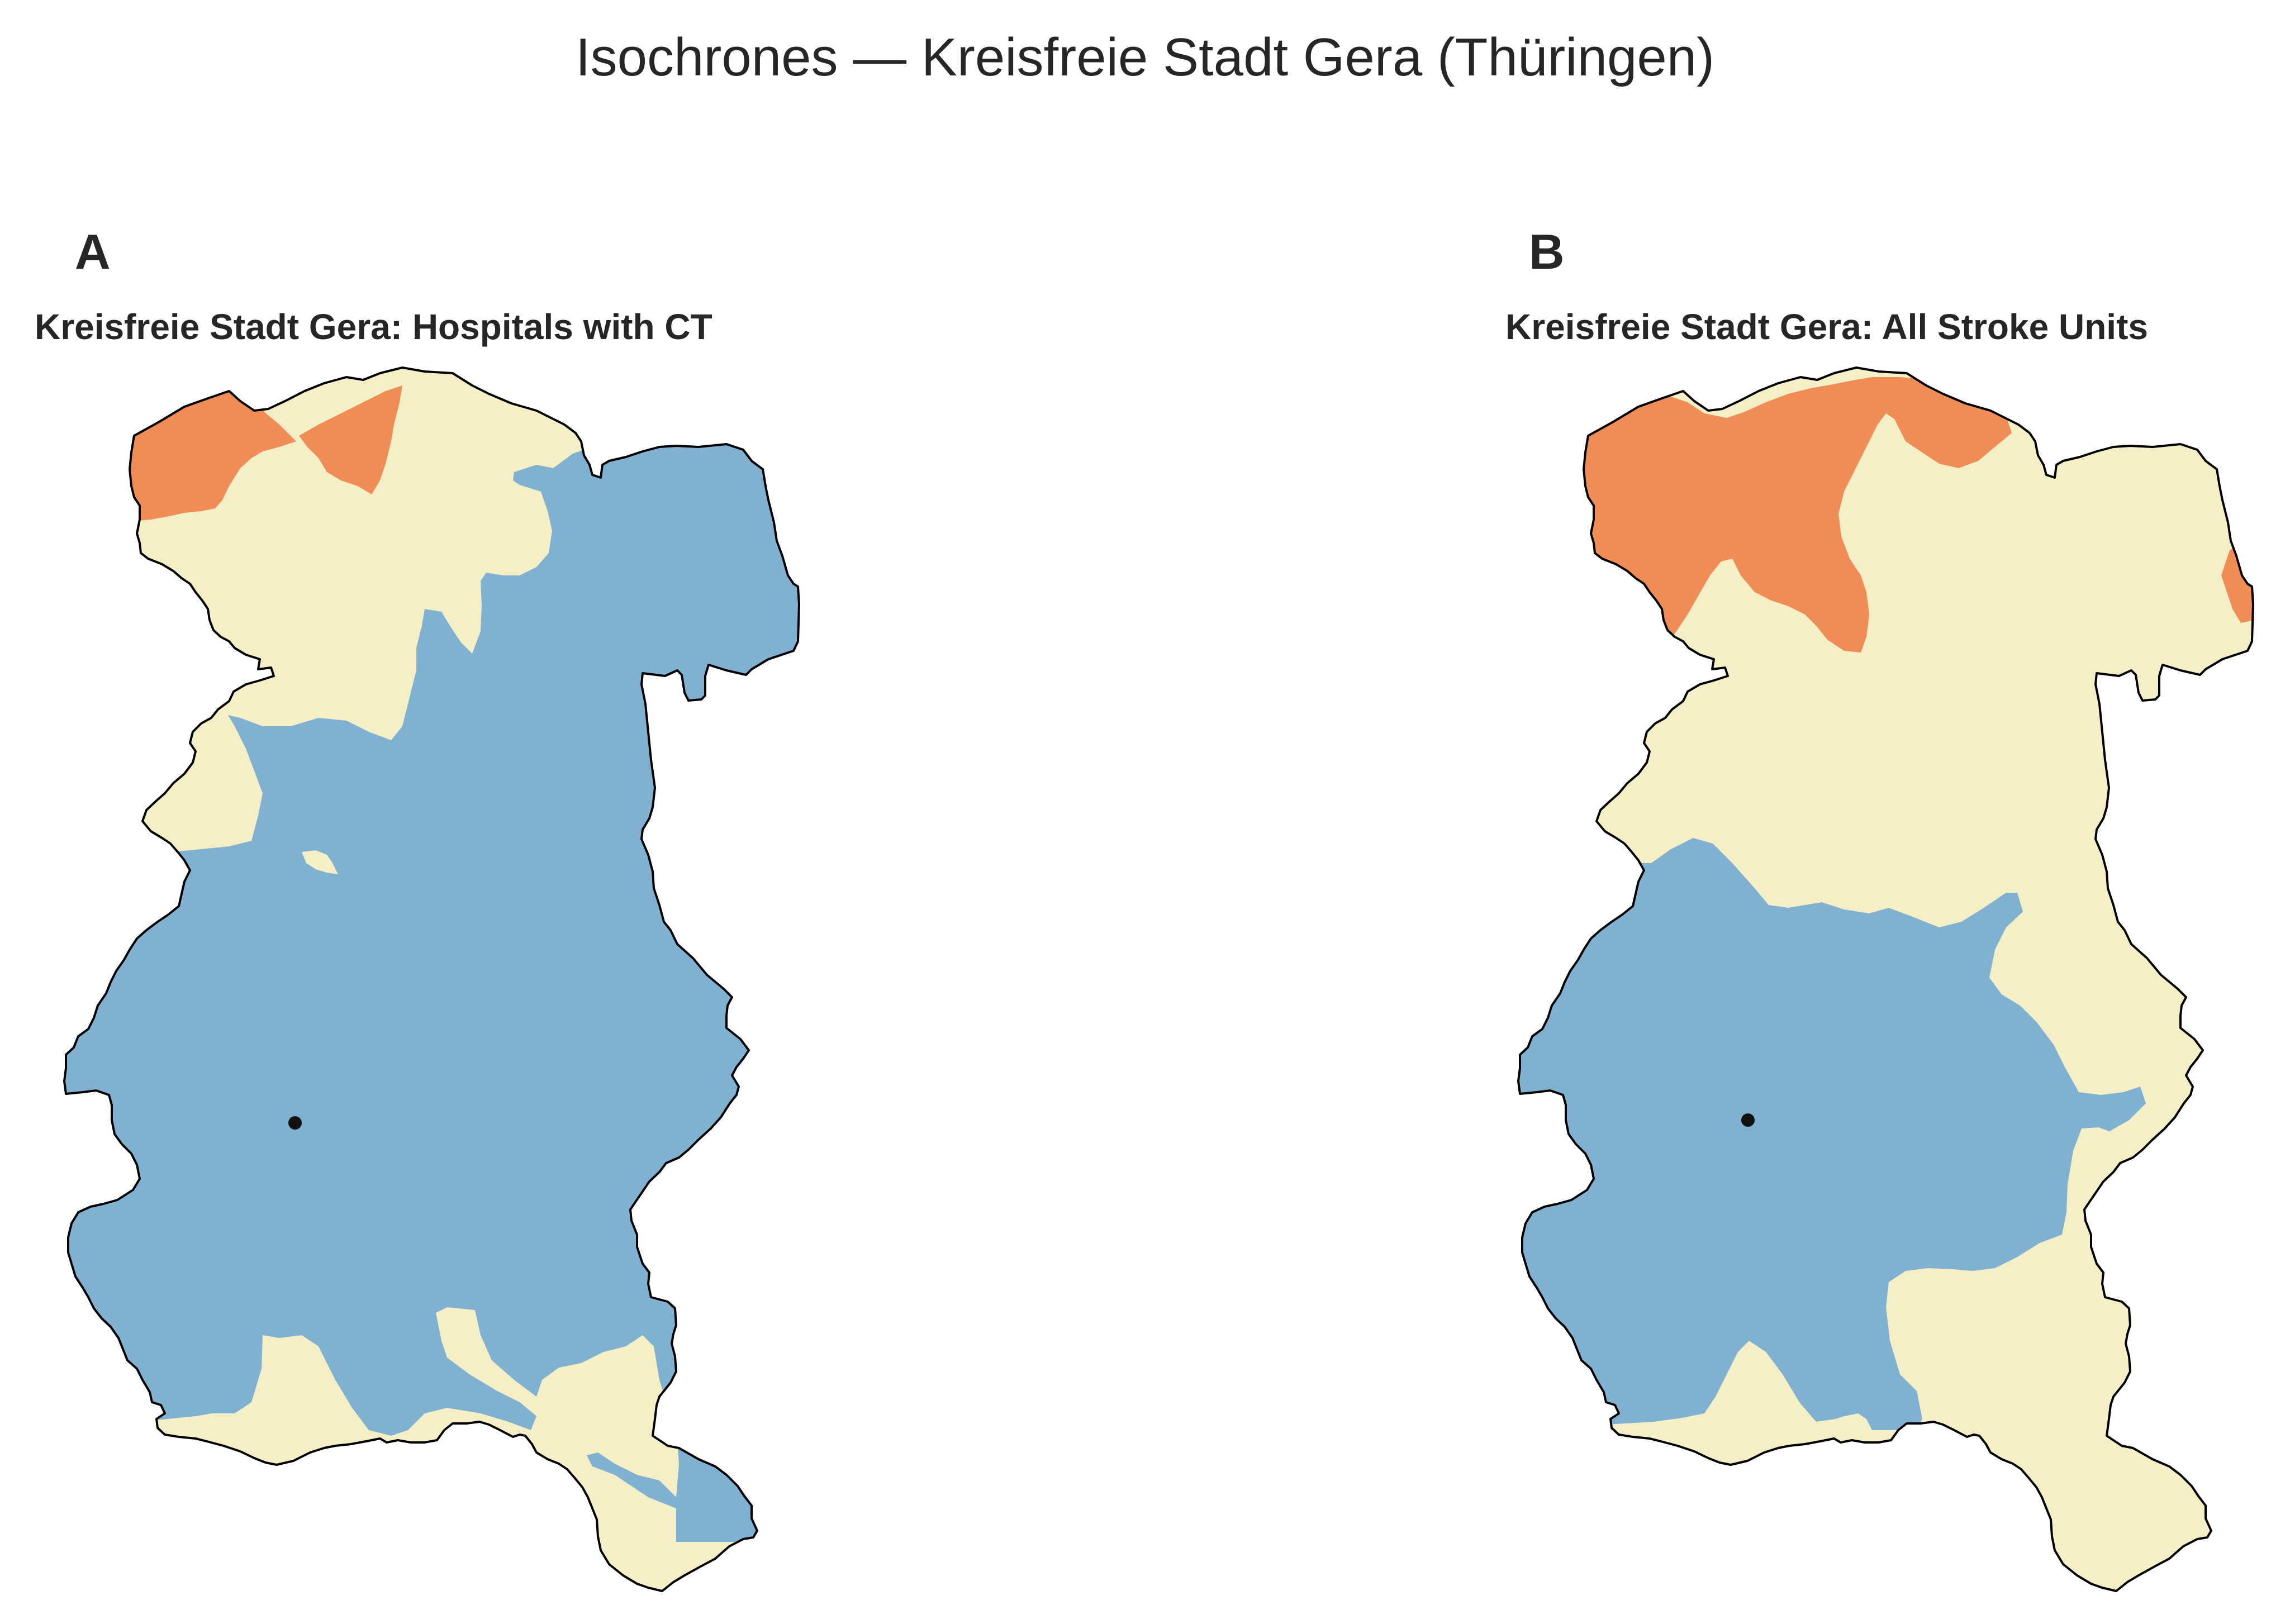 Image resolution: width=2290 pixels, height=1624 pixels. I want to click on panel-a-letter: A, so click(93, 251).